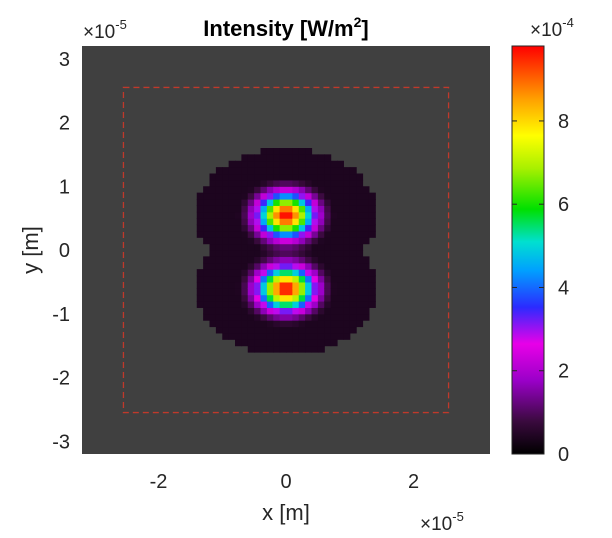  Describe the element at coordinates (436, 524) in the screenshot. I see `x-exponent-base: ×10` at that location.